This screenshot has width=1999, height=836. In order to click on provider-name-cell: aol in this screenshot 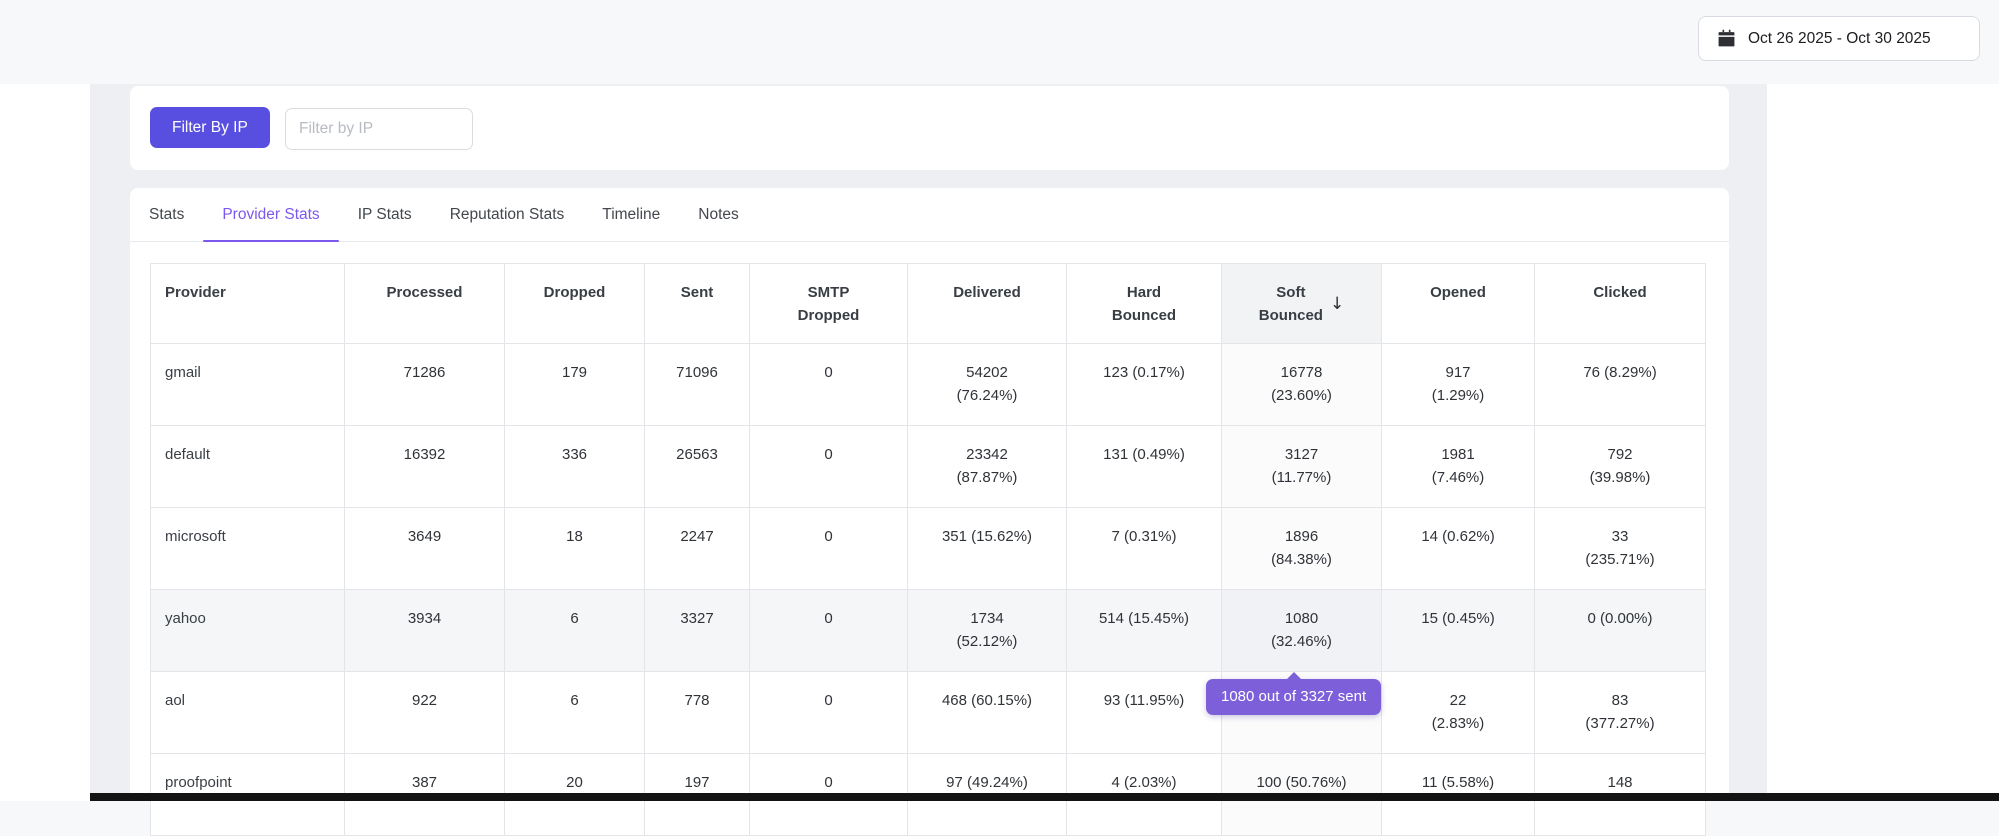, I will do `click(247, 712)`.